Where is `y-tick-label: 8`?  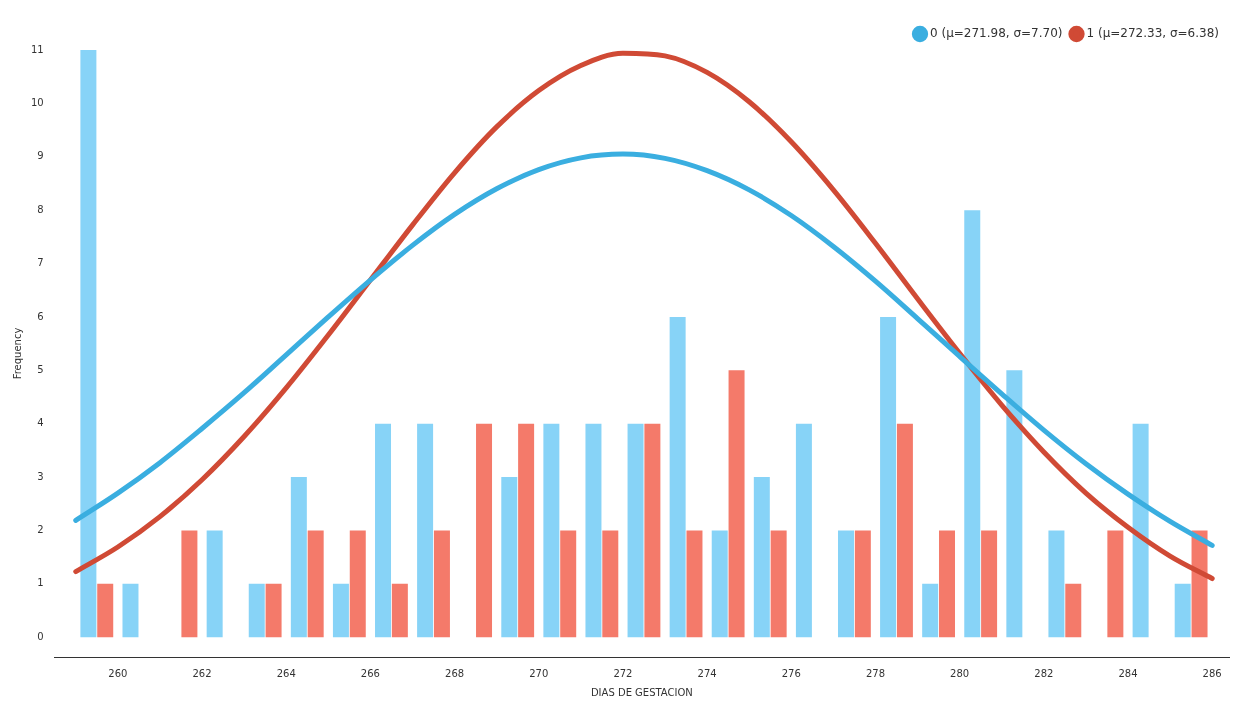
y-tick-label: 8 is located at coordinates (40, 209).